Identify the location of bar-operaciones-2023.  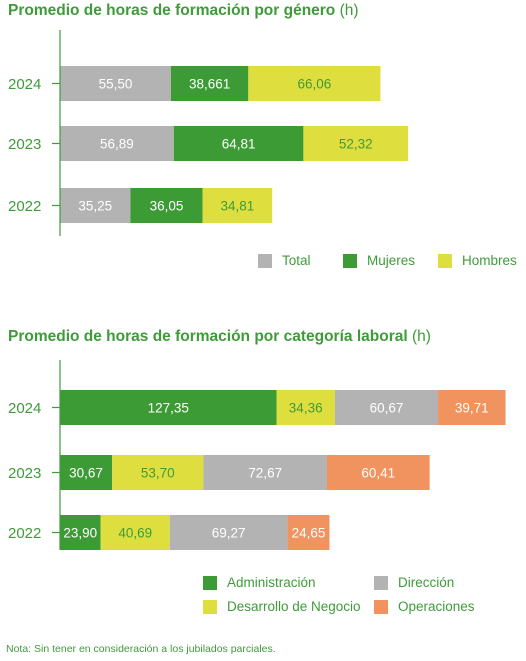
(378, 472).